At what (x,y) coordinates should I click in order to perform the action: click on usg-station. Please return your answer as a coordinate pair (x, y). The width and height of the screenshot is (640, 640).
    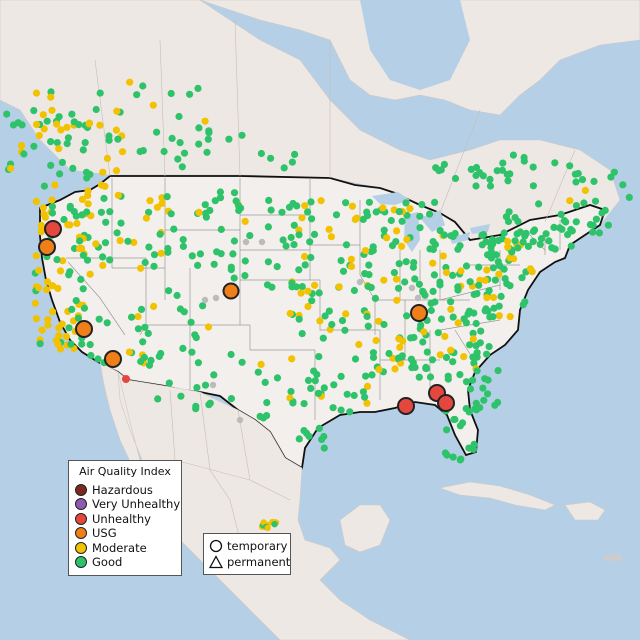
    Looking at the image, I should click on (419, 313).